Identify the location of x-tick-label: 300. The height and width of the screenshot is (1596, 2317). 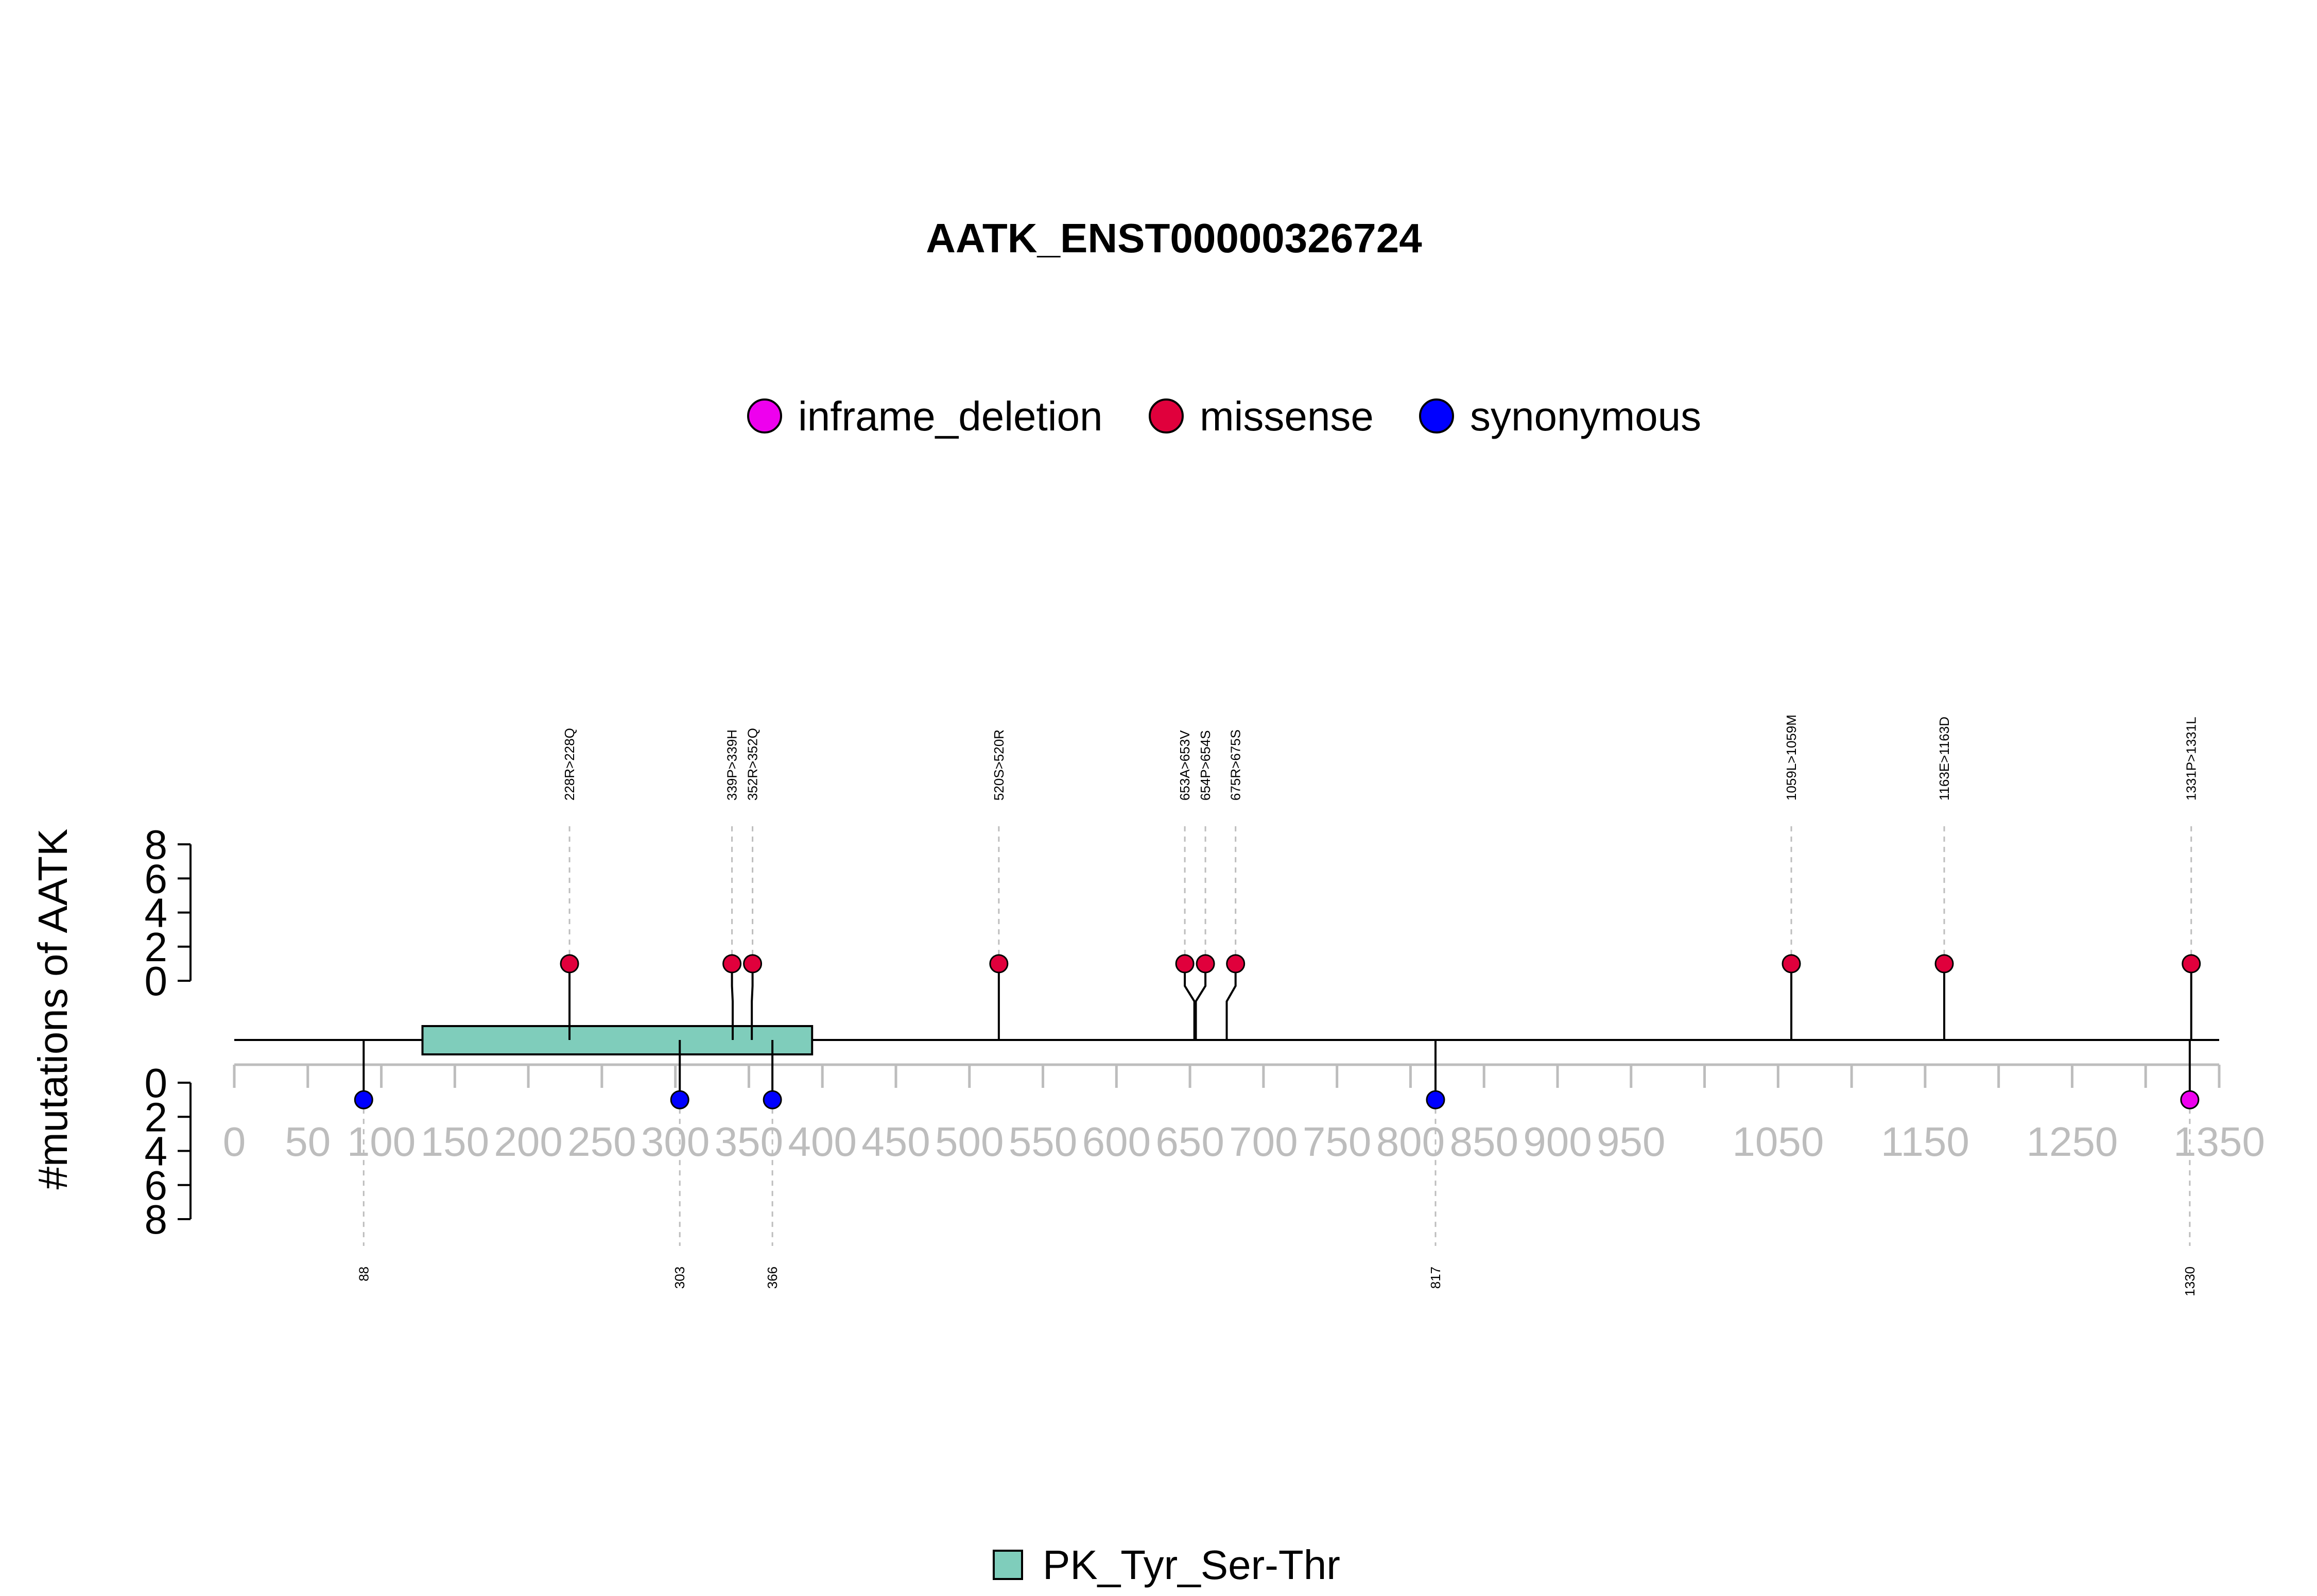
(675, 1142).